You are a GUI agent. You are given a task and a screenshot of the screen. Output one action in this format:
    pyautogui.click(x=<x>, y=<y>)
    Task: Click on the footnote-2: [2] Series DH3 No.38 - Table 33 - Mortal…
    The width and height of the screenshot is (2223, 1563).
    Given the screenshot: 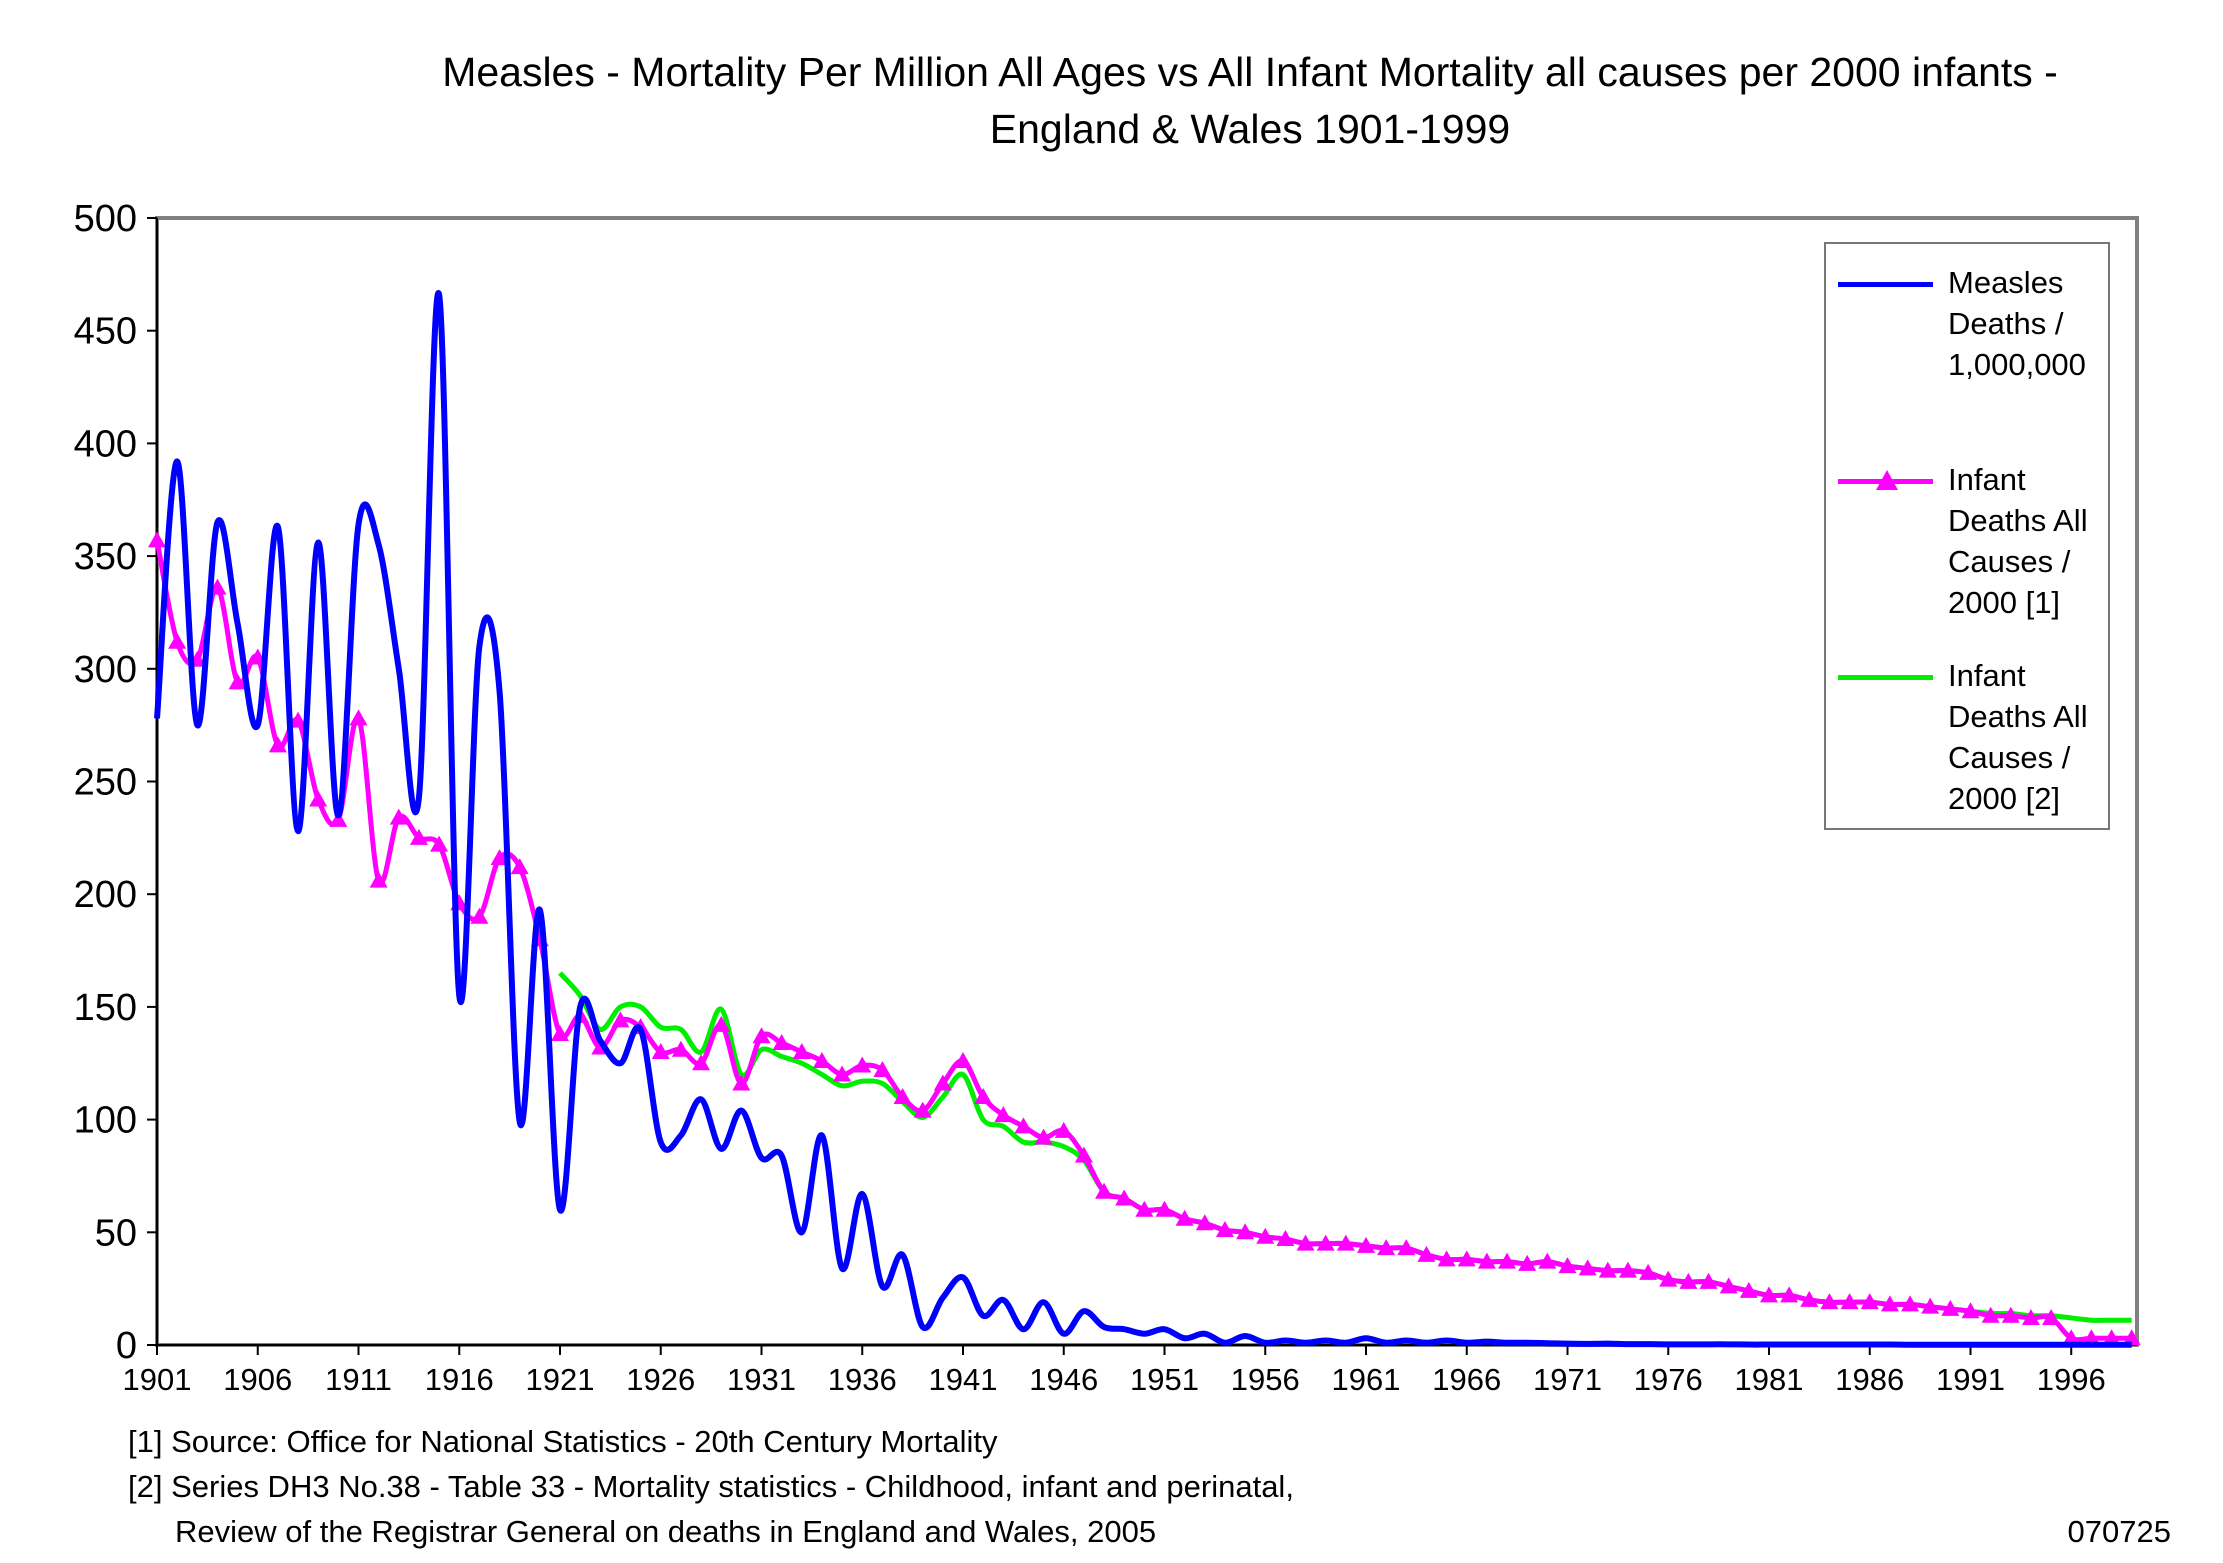 What is the action you would take?
    pyautogui.click(x=711, y=1486)
    